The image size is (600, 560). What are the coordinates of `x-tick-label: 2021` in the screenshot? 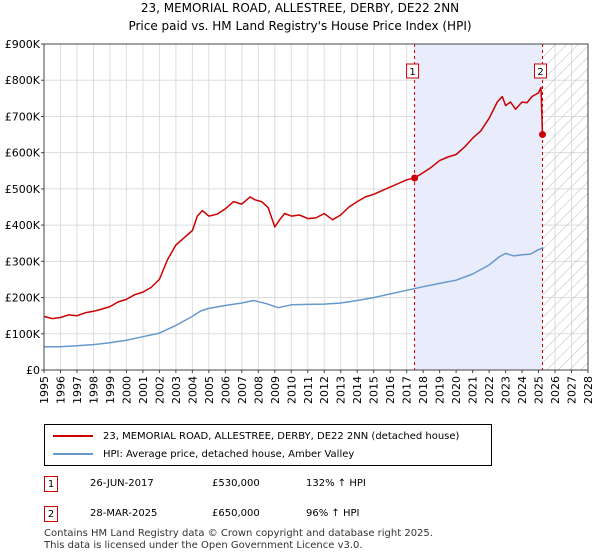 It's located at (473, 390).